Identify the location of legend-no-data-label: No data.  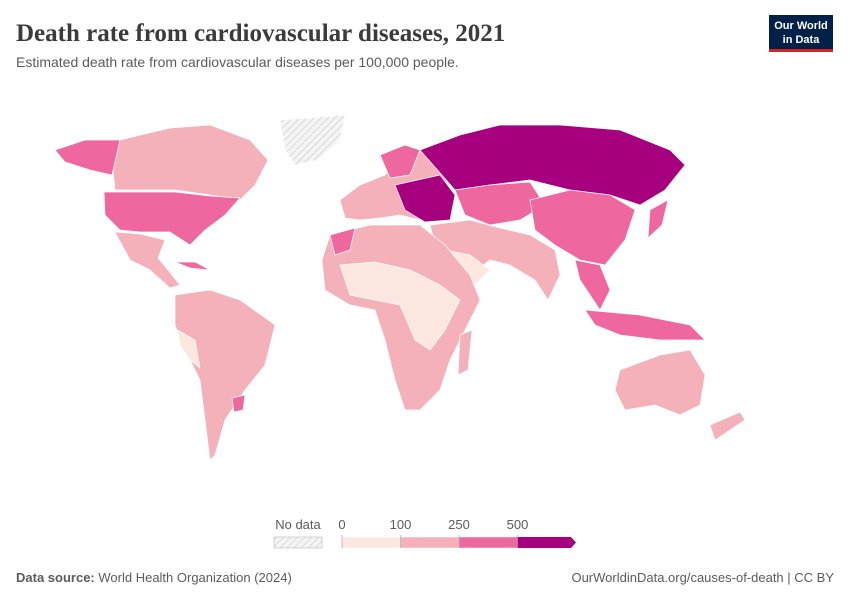
(298, 524).